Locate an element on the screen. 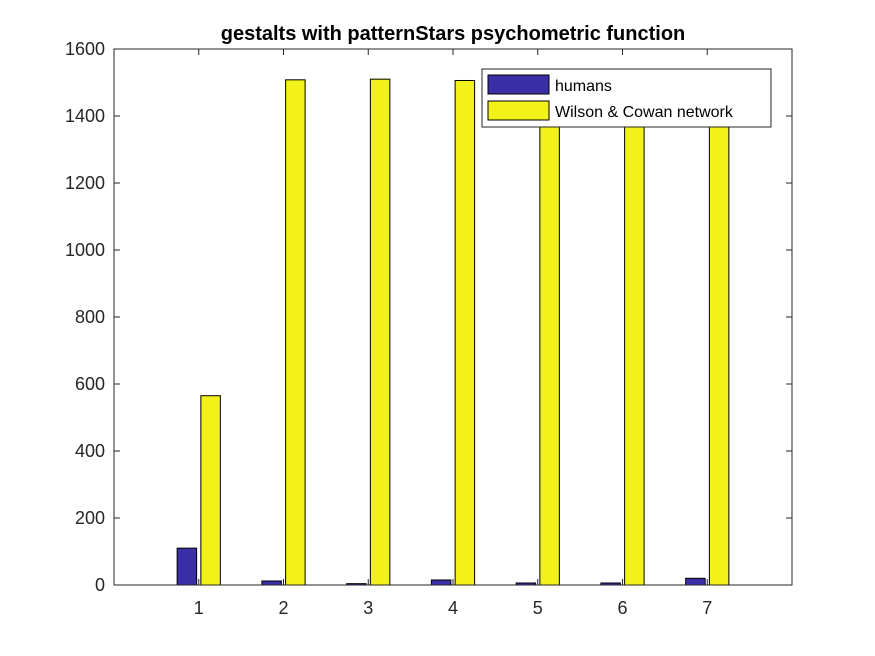  y-tick-label: 1000 is located at coordinates (85, 250).